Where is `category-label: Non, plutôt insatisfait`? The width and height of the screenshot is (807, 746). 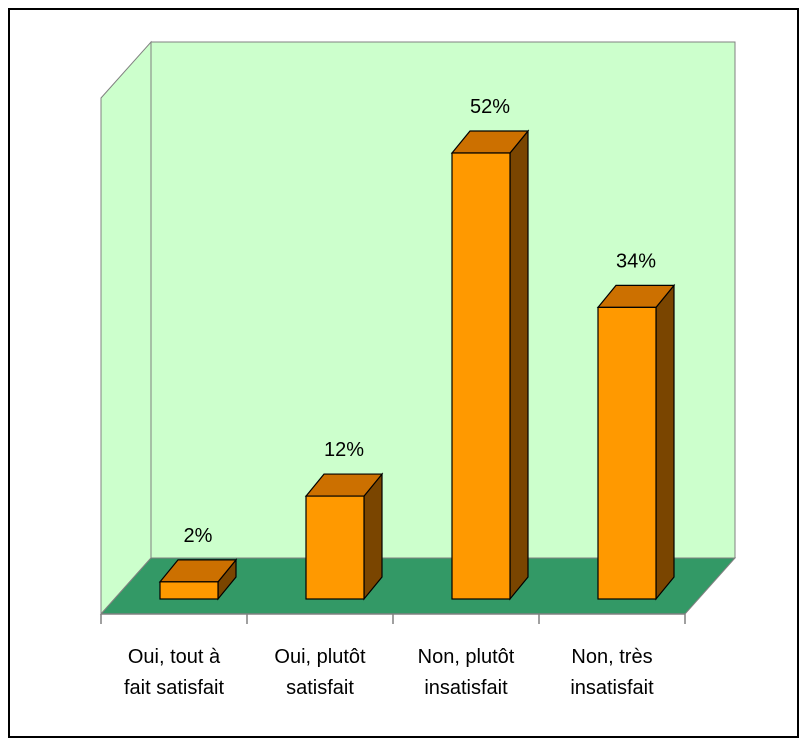
category-label: Non, plutôt insatisfait is located at coordinates (466, 672).